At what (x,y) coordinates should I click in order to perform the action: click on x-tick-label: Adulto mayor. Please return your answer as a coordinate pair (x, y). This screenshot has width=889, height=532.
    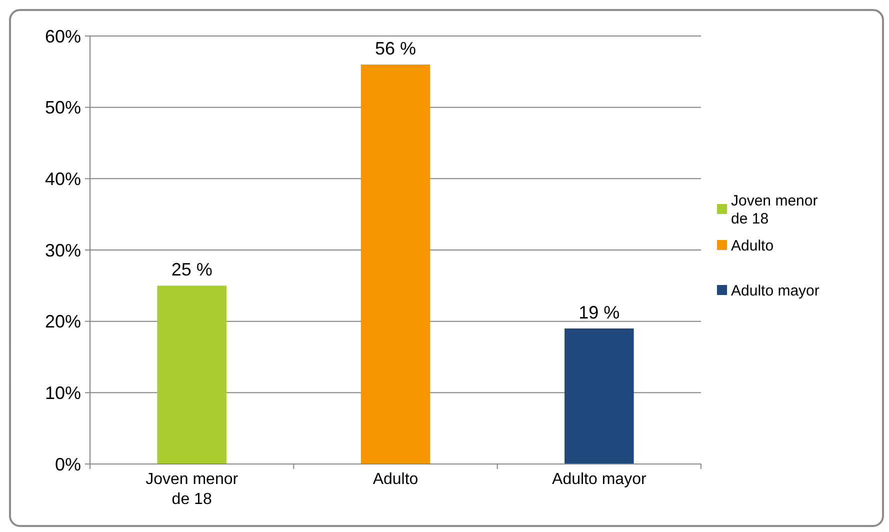
    Looking at the image, I should click on (599, 479).